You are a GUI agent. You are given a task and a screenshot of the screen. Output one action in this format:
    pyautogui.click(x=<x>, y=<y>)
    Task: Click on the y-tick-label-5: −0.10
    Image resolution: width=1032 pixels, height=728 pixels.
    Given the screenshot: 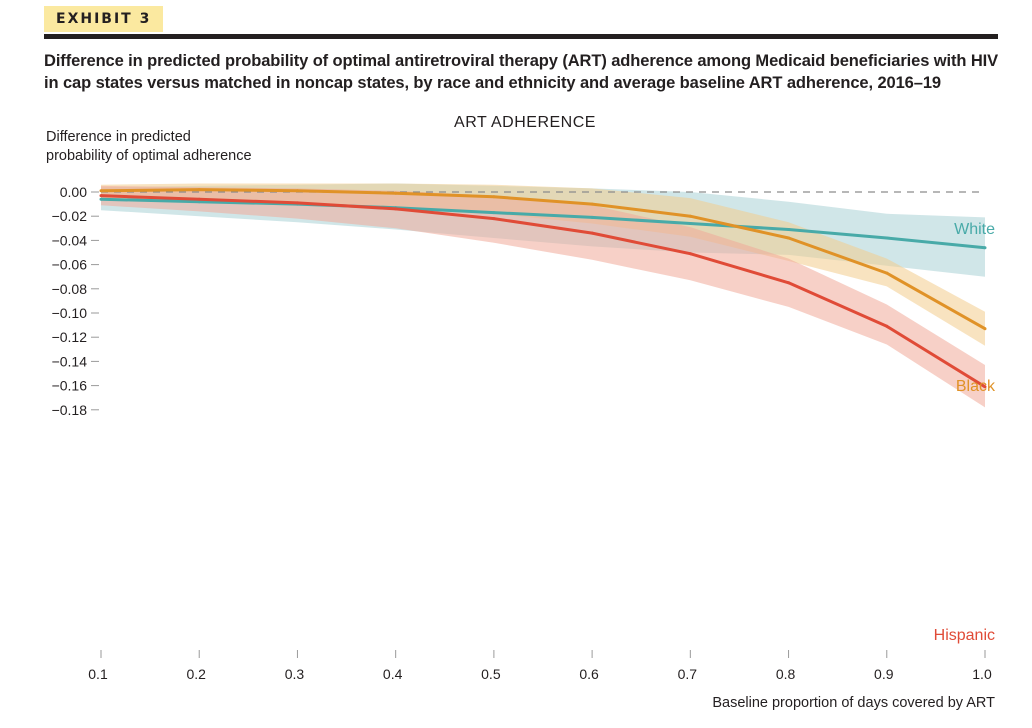 What is the action you would take?
    pyautogui.click(x=70, y=313)
    